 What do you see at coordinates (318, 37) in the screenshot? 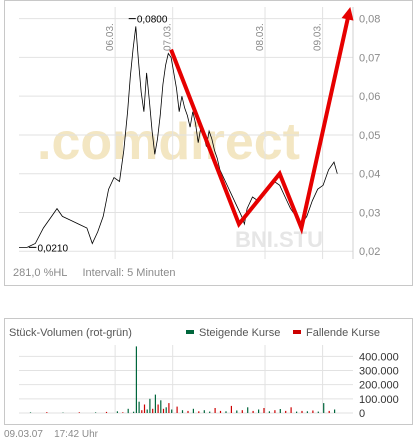
I see `x-tick-label: 09.03.` at bounding box center [318, 37].